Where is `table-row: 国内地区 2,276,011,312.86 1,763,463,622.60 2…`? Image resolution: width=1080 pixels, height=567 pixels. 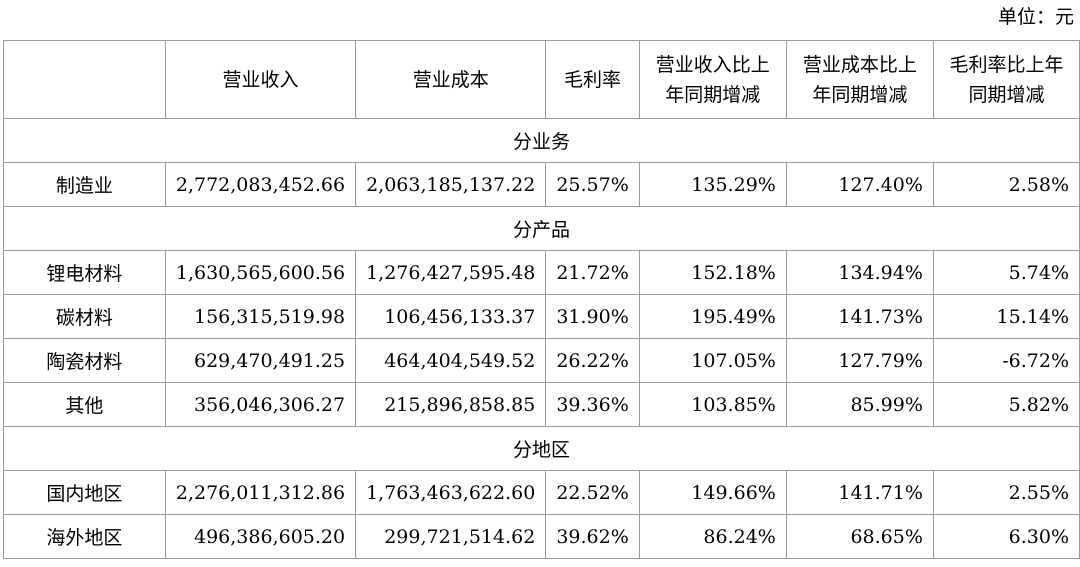
table-row: 国内地区 2,276,011,312.86 1,763,463,622.60 2… is located at coordinates (541, 492).